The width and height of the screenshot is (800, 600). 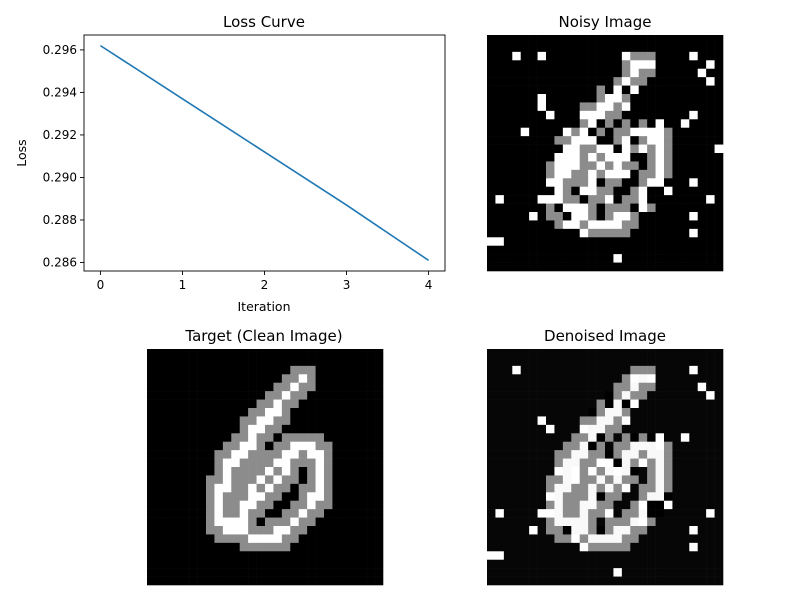 What do you see at coordinates (605, 336) in the screenshot?
I see `denoised-image-title: Denoised Image` at bounding box center [605, 336].